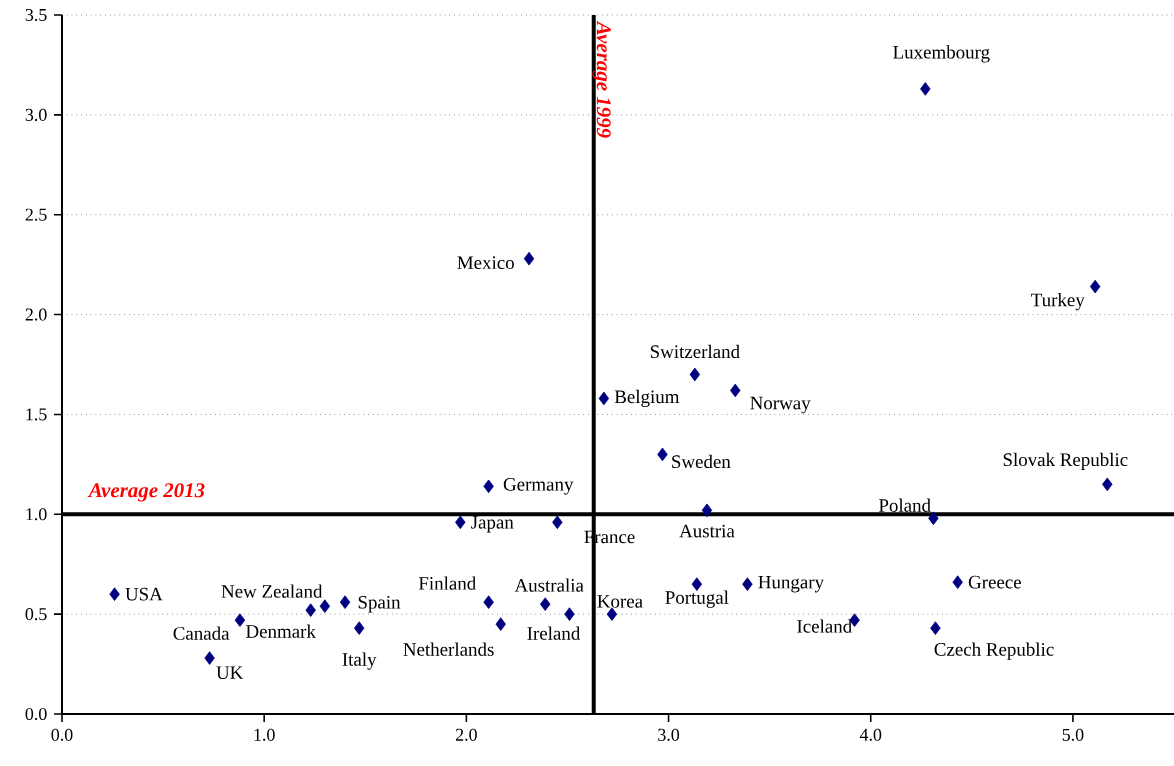  What do you see at coordinates (994, 582) in the screenshot?
I see `annotation: Greece` at bounding box center [994, 582].